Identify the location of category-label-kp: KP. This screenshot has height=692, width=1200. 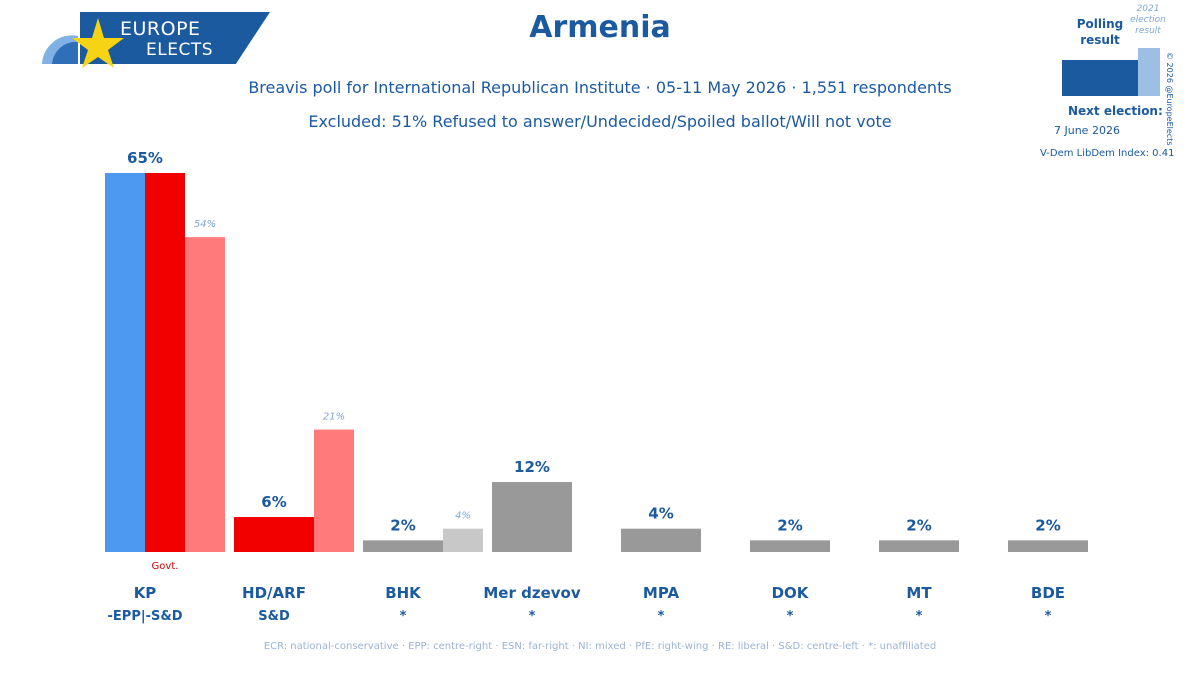
(145, 593).